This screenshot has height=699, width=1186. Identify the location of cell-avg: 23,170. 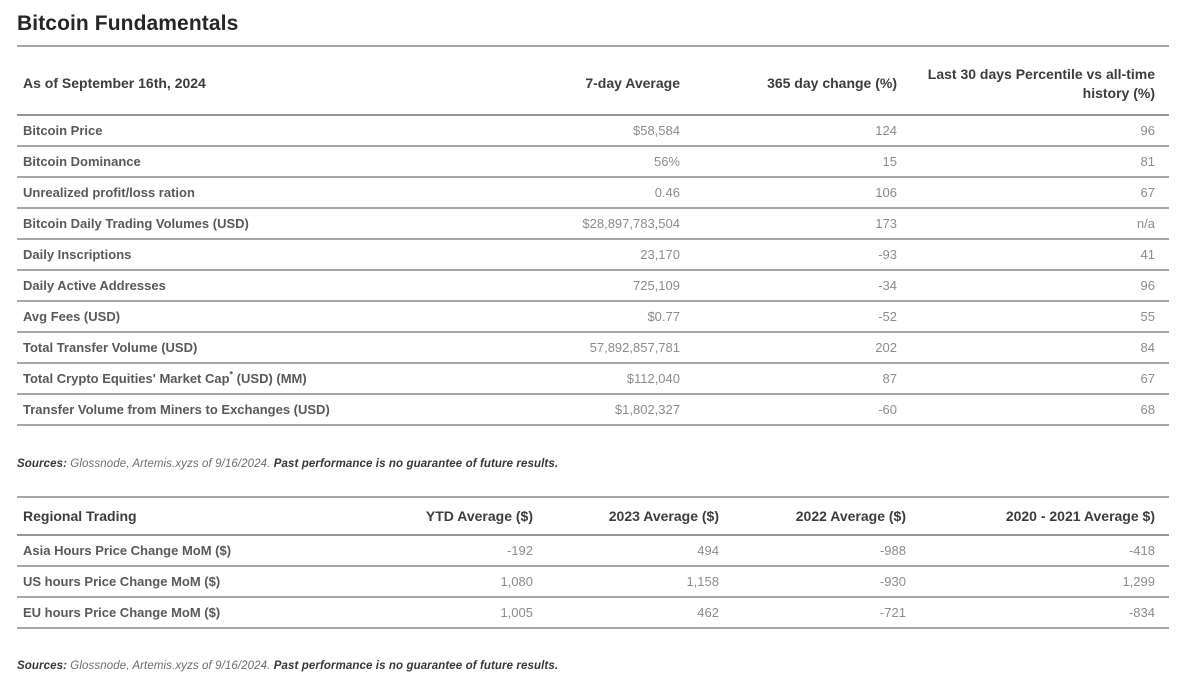
(605, 255).